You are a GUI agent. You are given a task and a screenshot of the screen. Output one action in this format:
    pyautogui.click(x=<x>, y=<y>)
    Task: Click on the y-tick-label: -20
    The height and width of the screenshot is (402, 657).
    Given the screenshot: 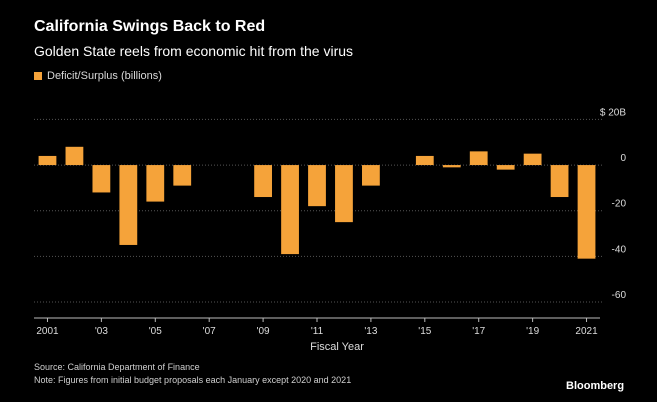 What is the action you would take?
    pyautogui.click(x=619, y=204)
    